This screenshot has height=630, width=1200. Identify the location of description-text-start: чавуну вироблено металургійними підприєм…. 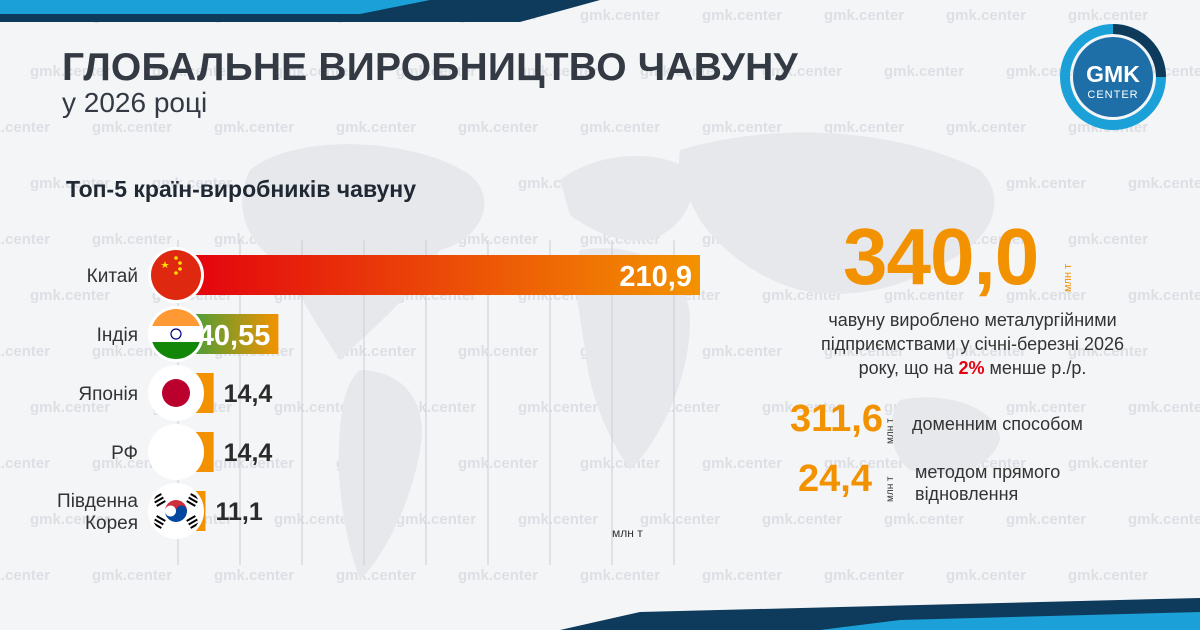
(972, 344).